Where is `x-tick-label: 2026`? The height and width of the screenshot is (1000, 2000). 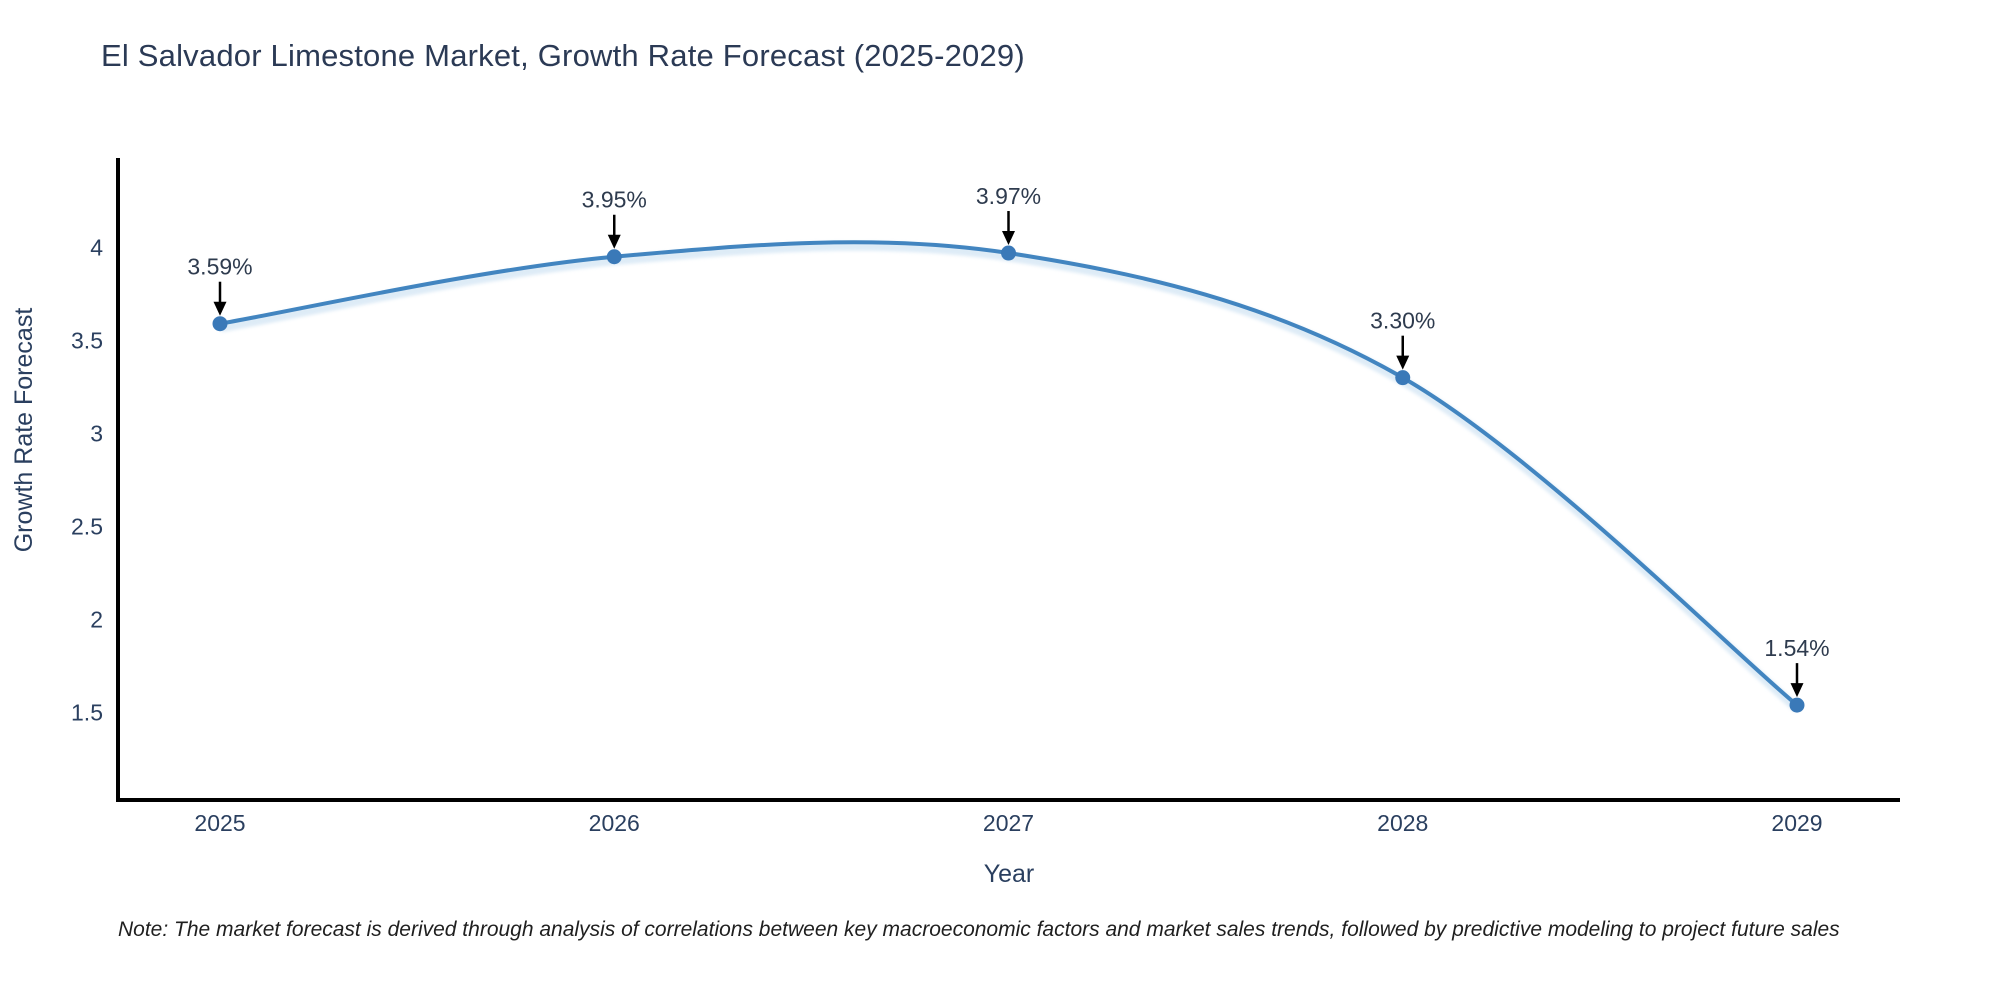 x-tick-label: 2026 is located at coordinates (614, 823).